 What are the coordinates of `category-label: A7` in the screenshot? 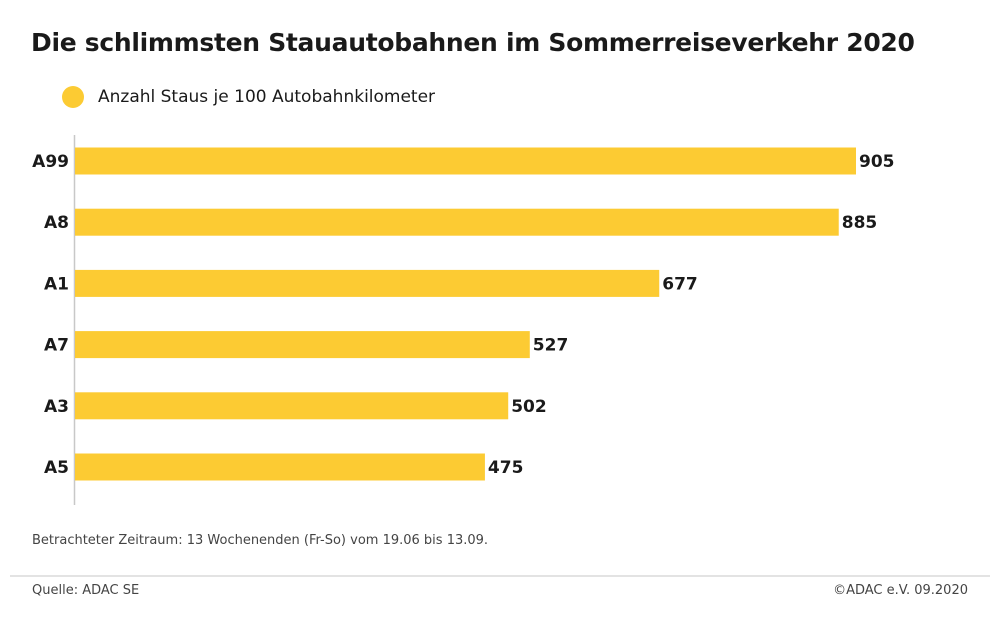 It's located at (56, 346).